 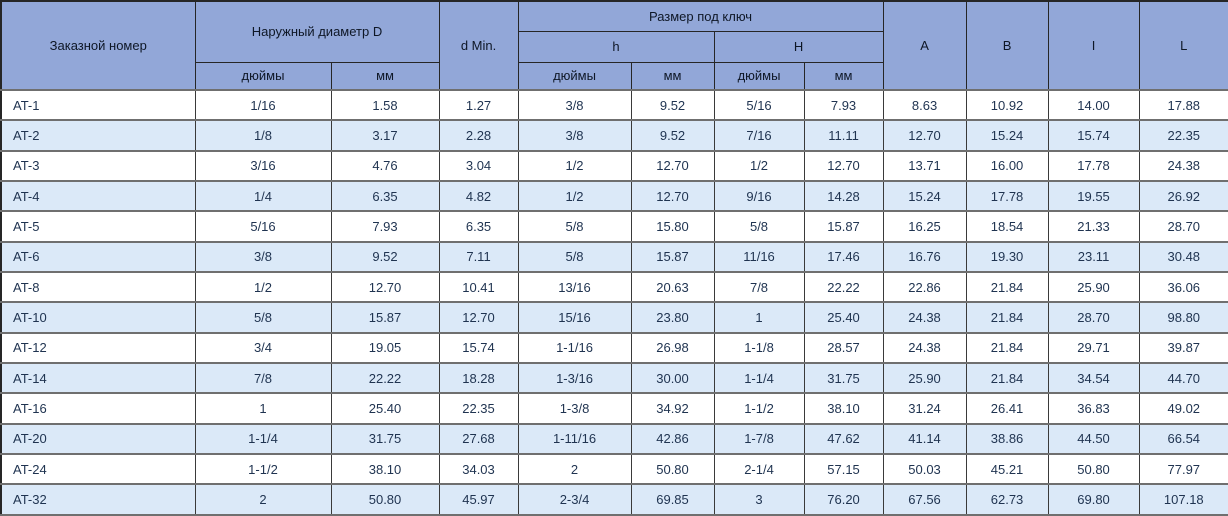 I want to click on value-cell: 9/16, so click(x=759, y=196).